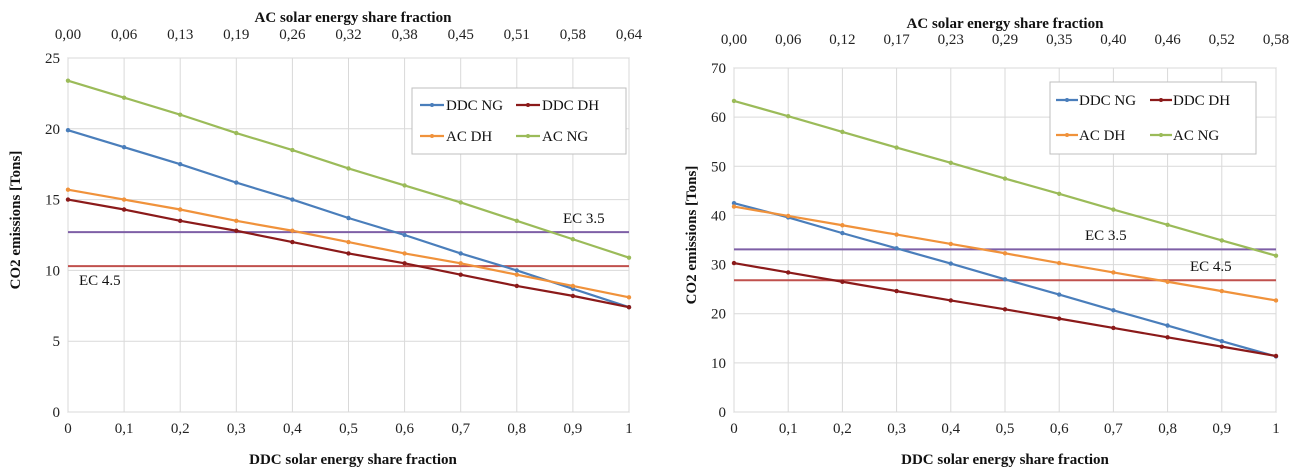 This screenshot has width=1306, height=470. I want to click on chart-right-legend-label-ac-dh: AC DH, so click(1102, 136).